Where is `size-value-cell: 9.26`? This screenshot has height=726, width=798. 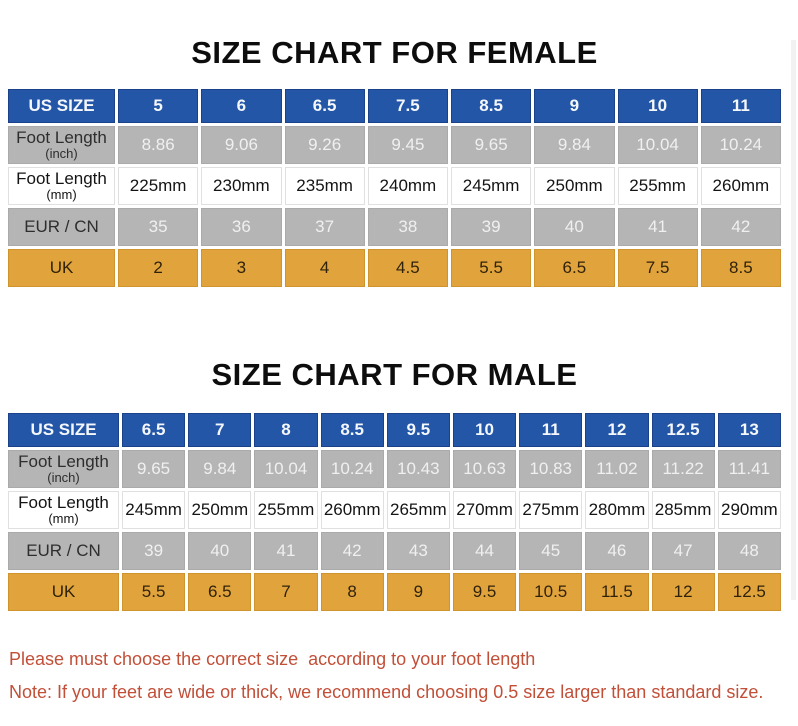 size-value-cell: 9.26 is located at coordinates (324, 145).